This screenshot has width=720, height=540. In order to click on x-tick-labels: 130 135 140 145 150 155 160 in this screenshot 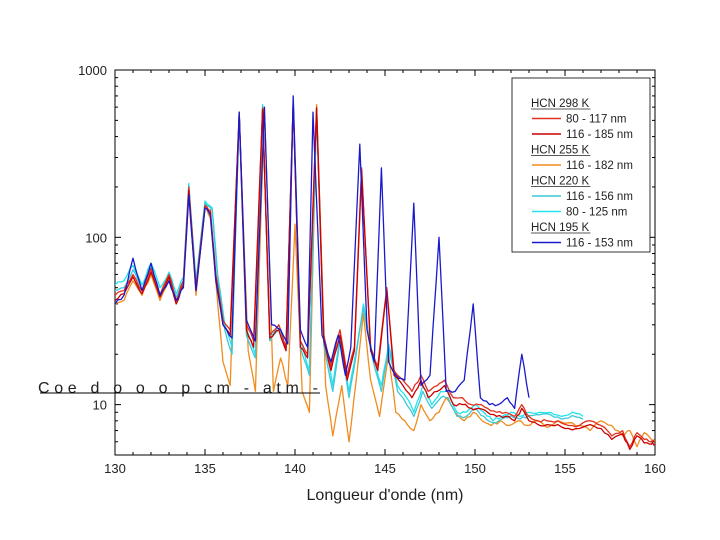, I will do `click(385, 468)`.